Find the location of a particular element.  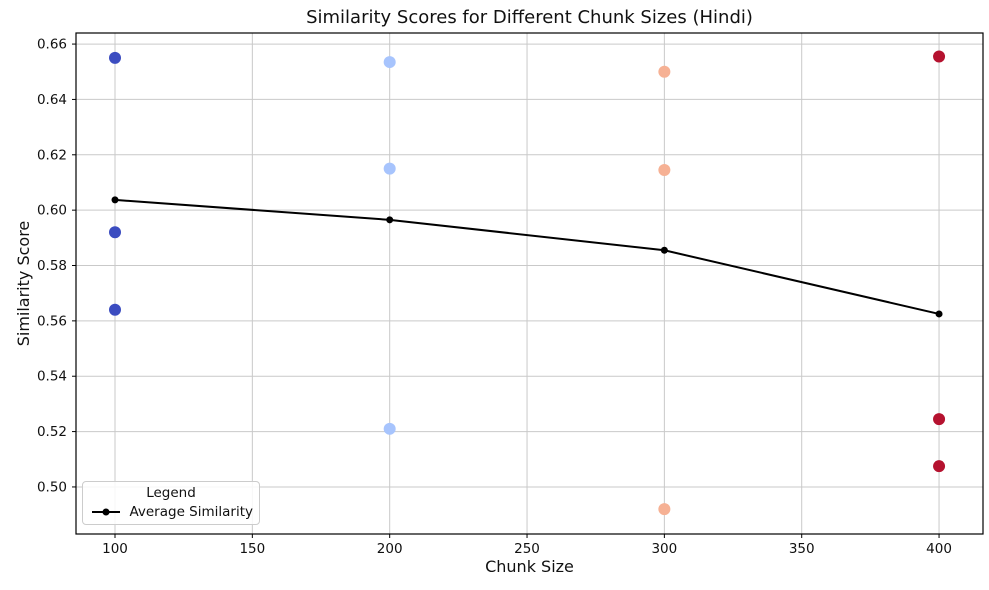

y-tick-label: 0.60 is located at coordinates (52, 211).